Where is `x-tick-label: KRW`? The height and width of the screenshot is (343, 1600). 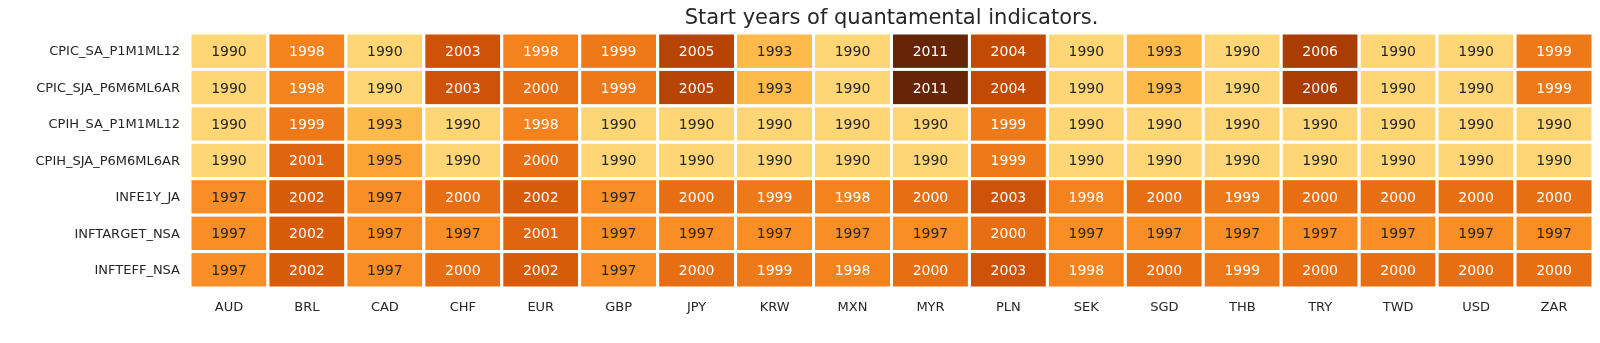
x-tick-label: KRW is located at coordinates (774, 307).